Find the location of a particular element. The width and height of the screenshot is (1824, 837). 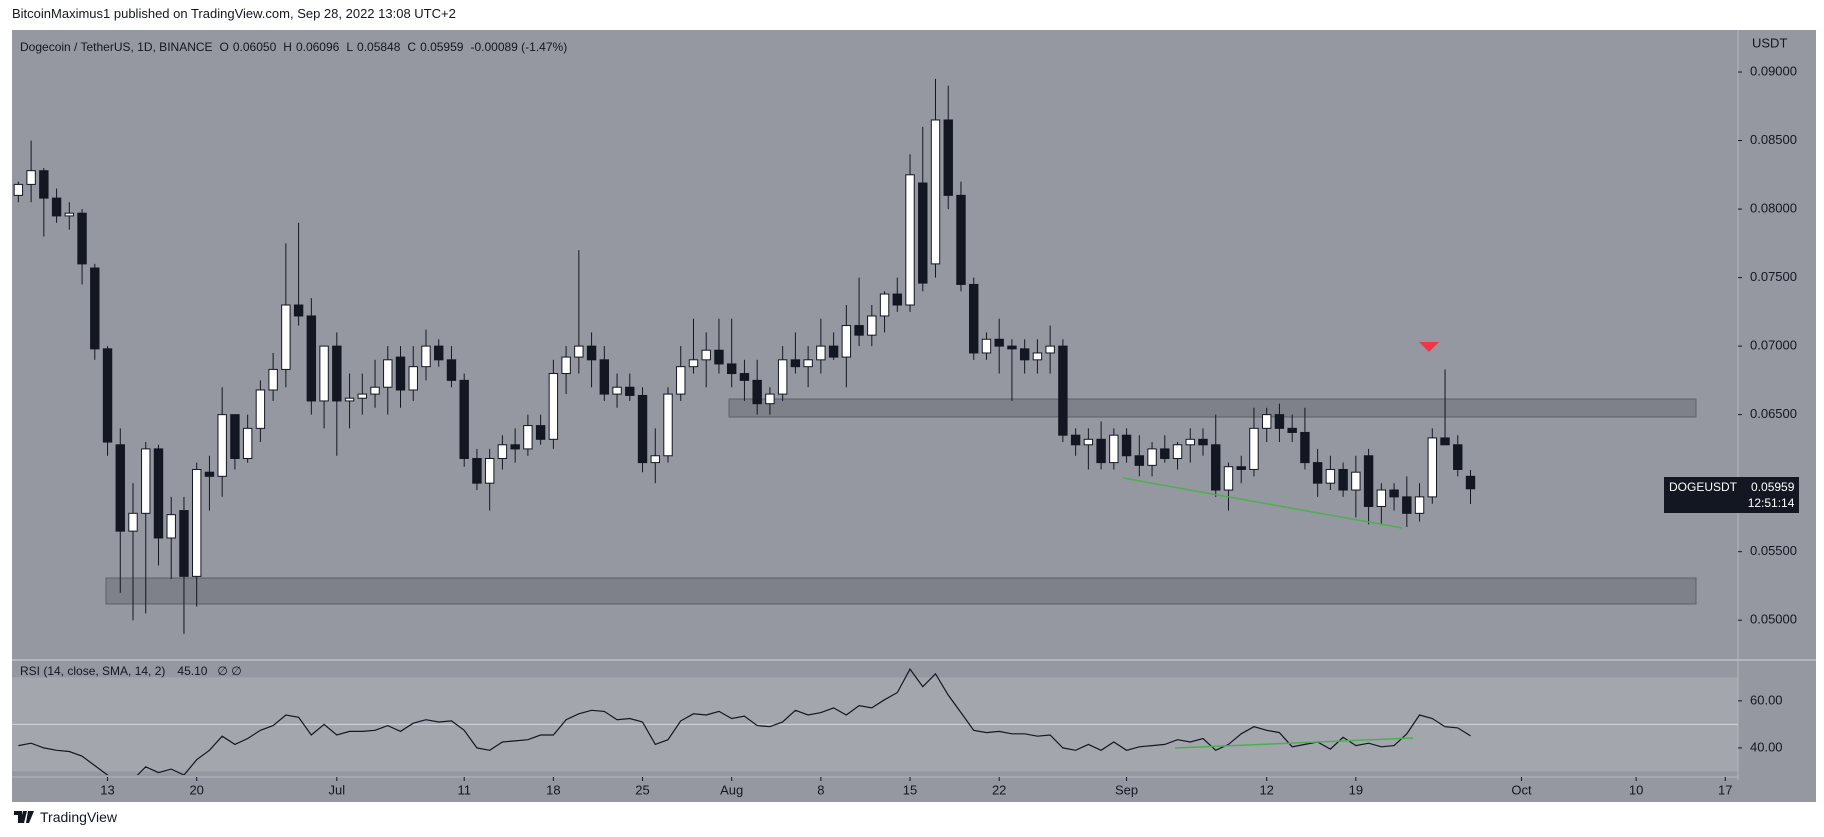

x-tick-label: 22 is located at coordinates (999, 789).